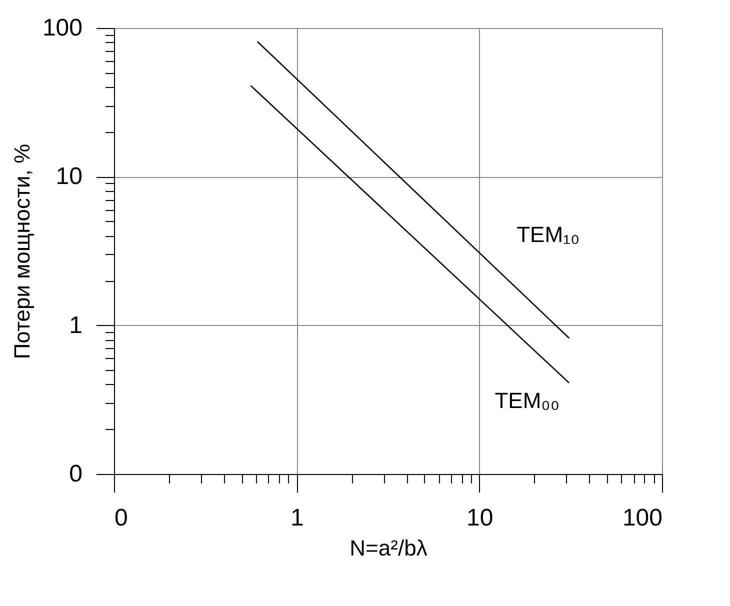 This screenshot has height=606, width=730. I want to click on y-axis-title: Потери мощности, %, so click(21, 252).